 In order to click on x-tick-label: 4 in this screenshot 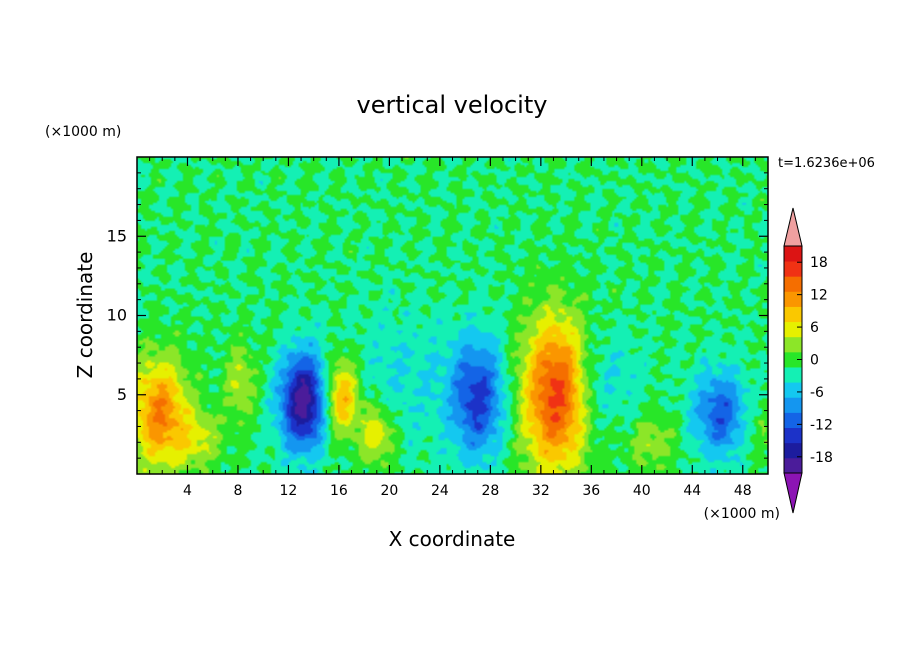, I will do `click(187, 491)`.